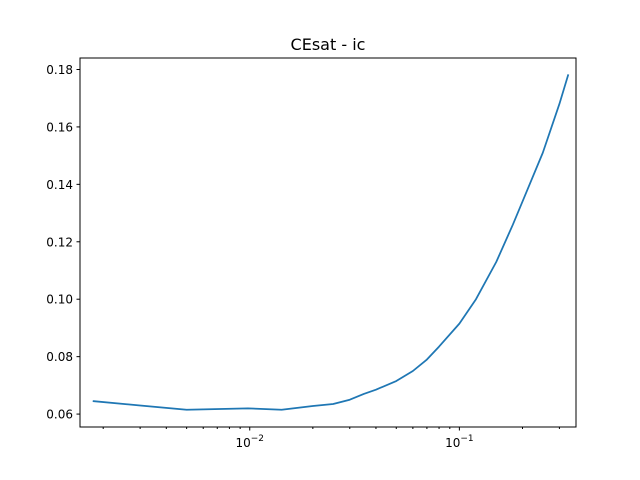  What do you see at coordinates (59, 127) in the screenshot?
I see `y-tick-label: 0.16` at bounding box center [59, 127].